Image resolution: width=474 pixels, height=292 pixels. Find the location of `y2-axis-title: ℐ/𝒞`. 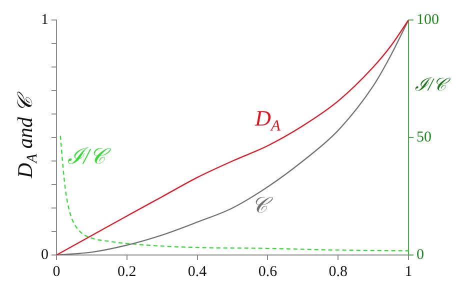

y2-axis-title: ℐ/𝒞 is located at coordinates (433, 84).